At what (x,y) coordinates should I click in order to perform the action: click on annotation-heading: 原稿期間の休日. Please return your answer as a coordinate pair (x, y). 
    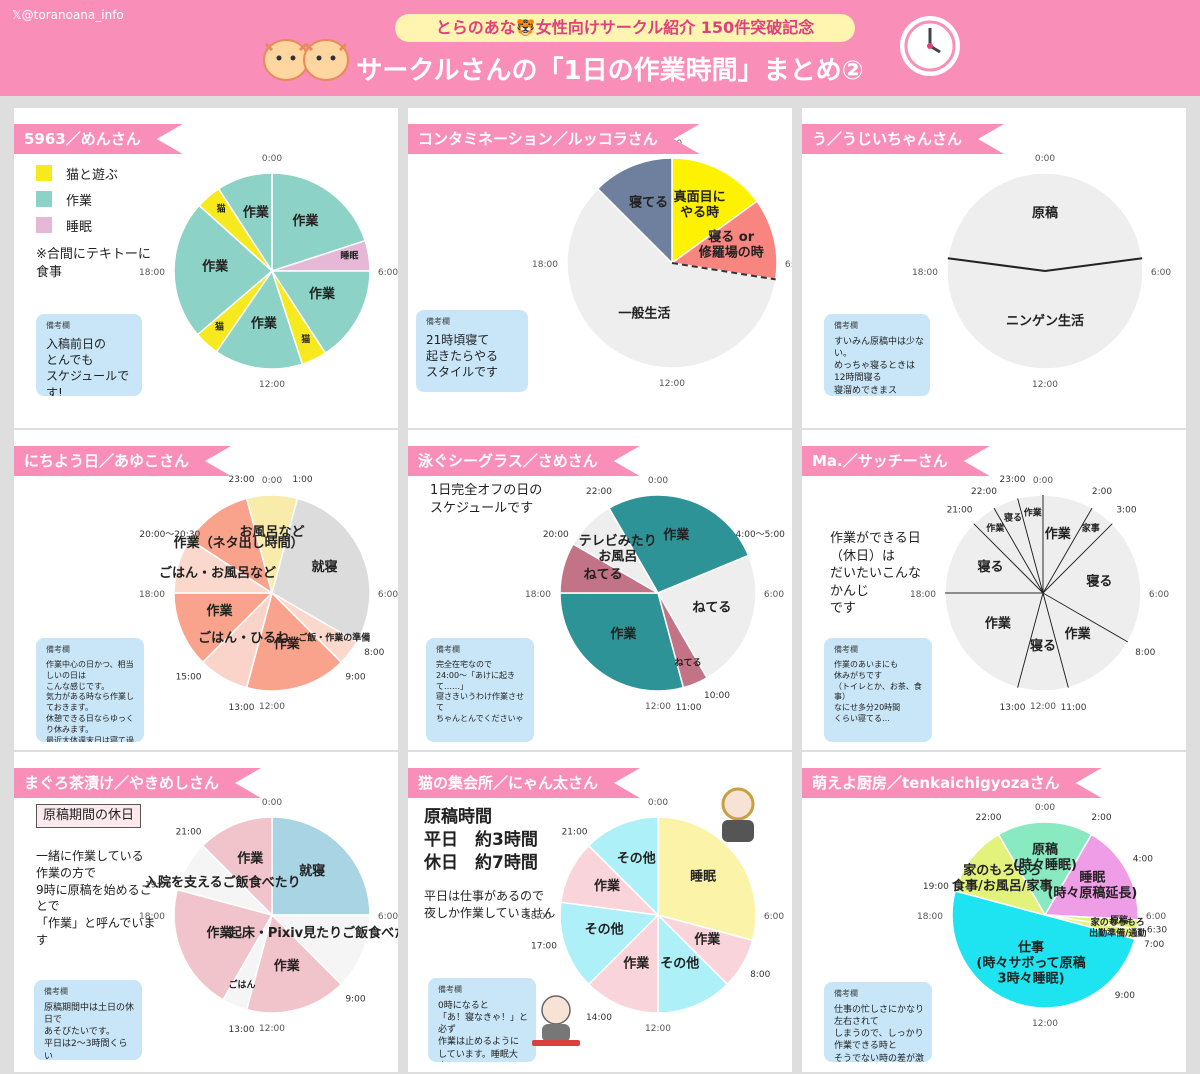
    Looking at the image, I should click on (89, 816).